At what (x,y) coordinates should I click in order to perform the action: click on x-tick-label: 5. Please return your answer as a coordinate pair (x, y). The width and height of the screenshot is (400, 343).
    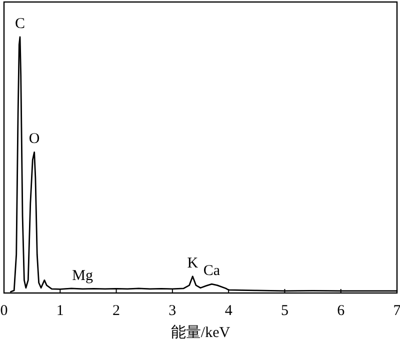
    Looking at the image, I should click on (284, 311).